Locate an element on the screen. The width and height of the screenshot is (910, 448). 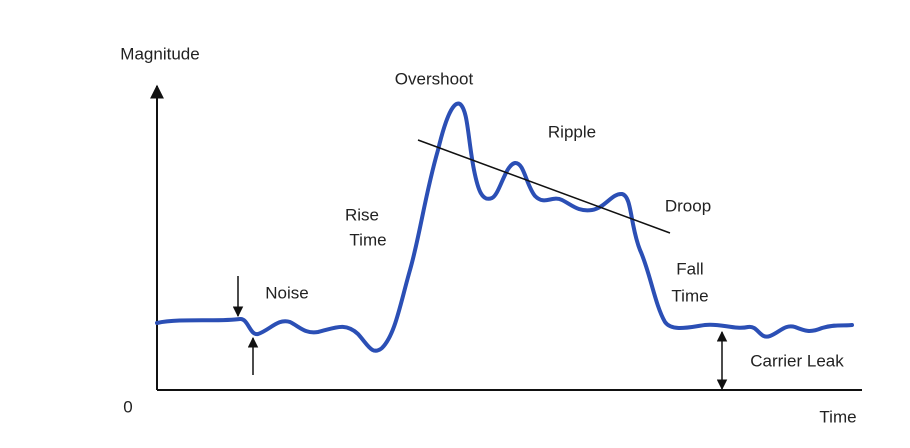
rise-time-label: Rise is located at coordinates (362, 214).